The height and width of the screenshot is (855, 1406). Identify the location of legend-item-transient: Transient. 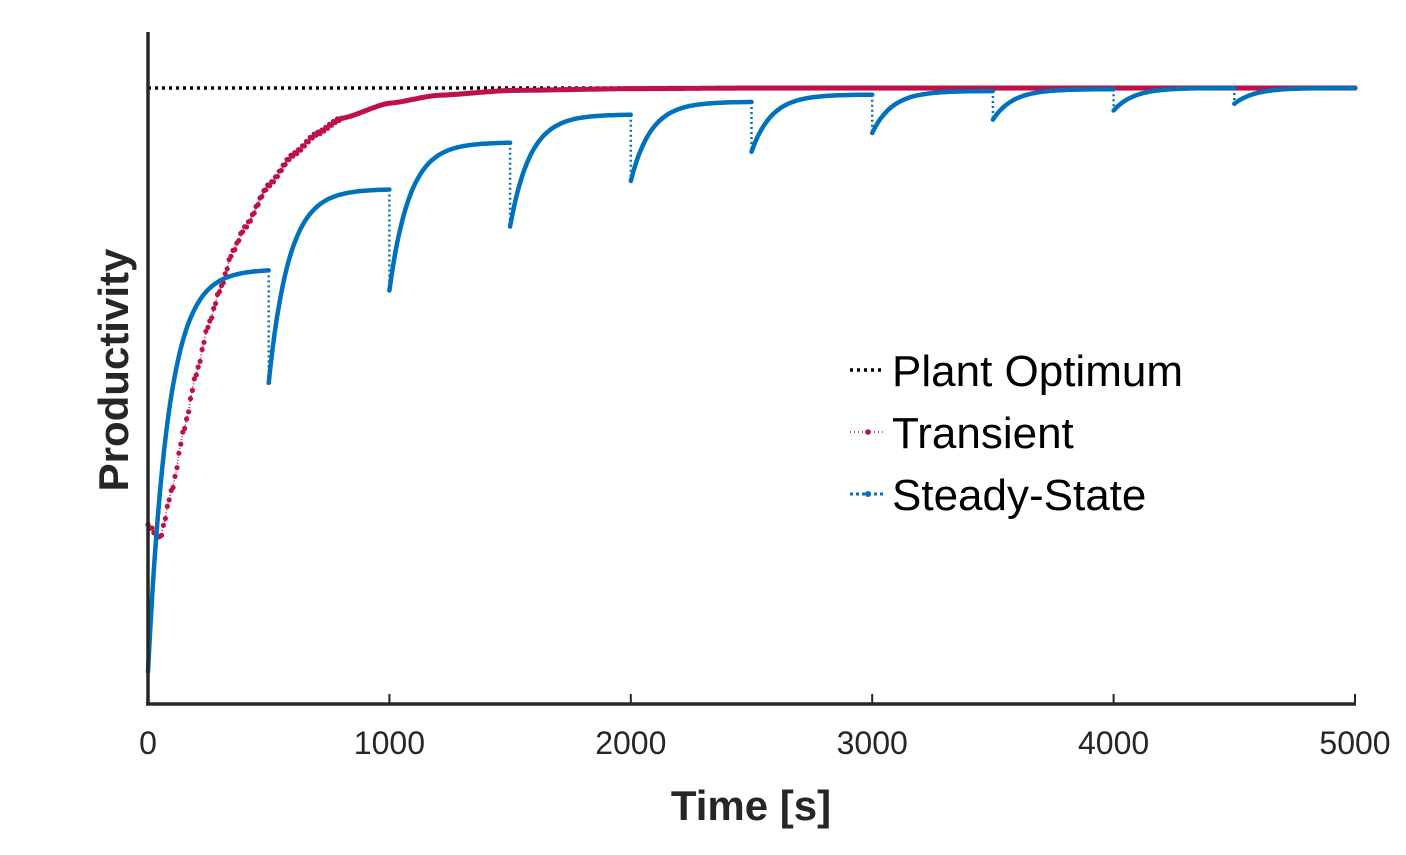
(962, 433).